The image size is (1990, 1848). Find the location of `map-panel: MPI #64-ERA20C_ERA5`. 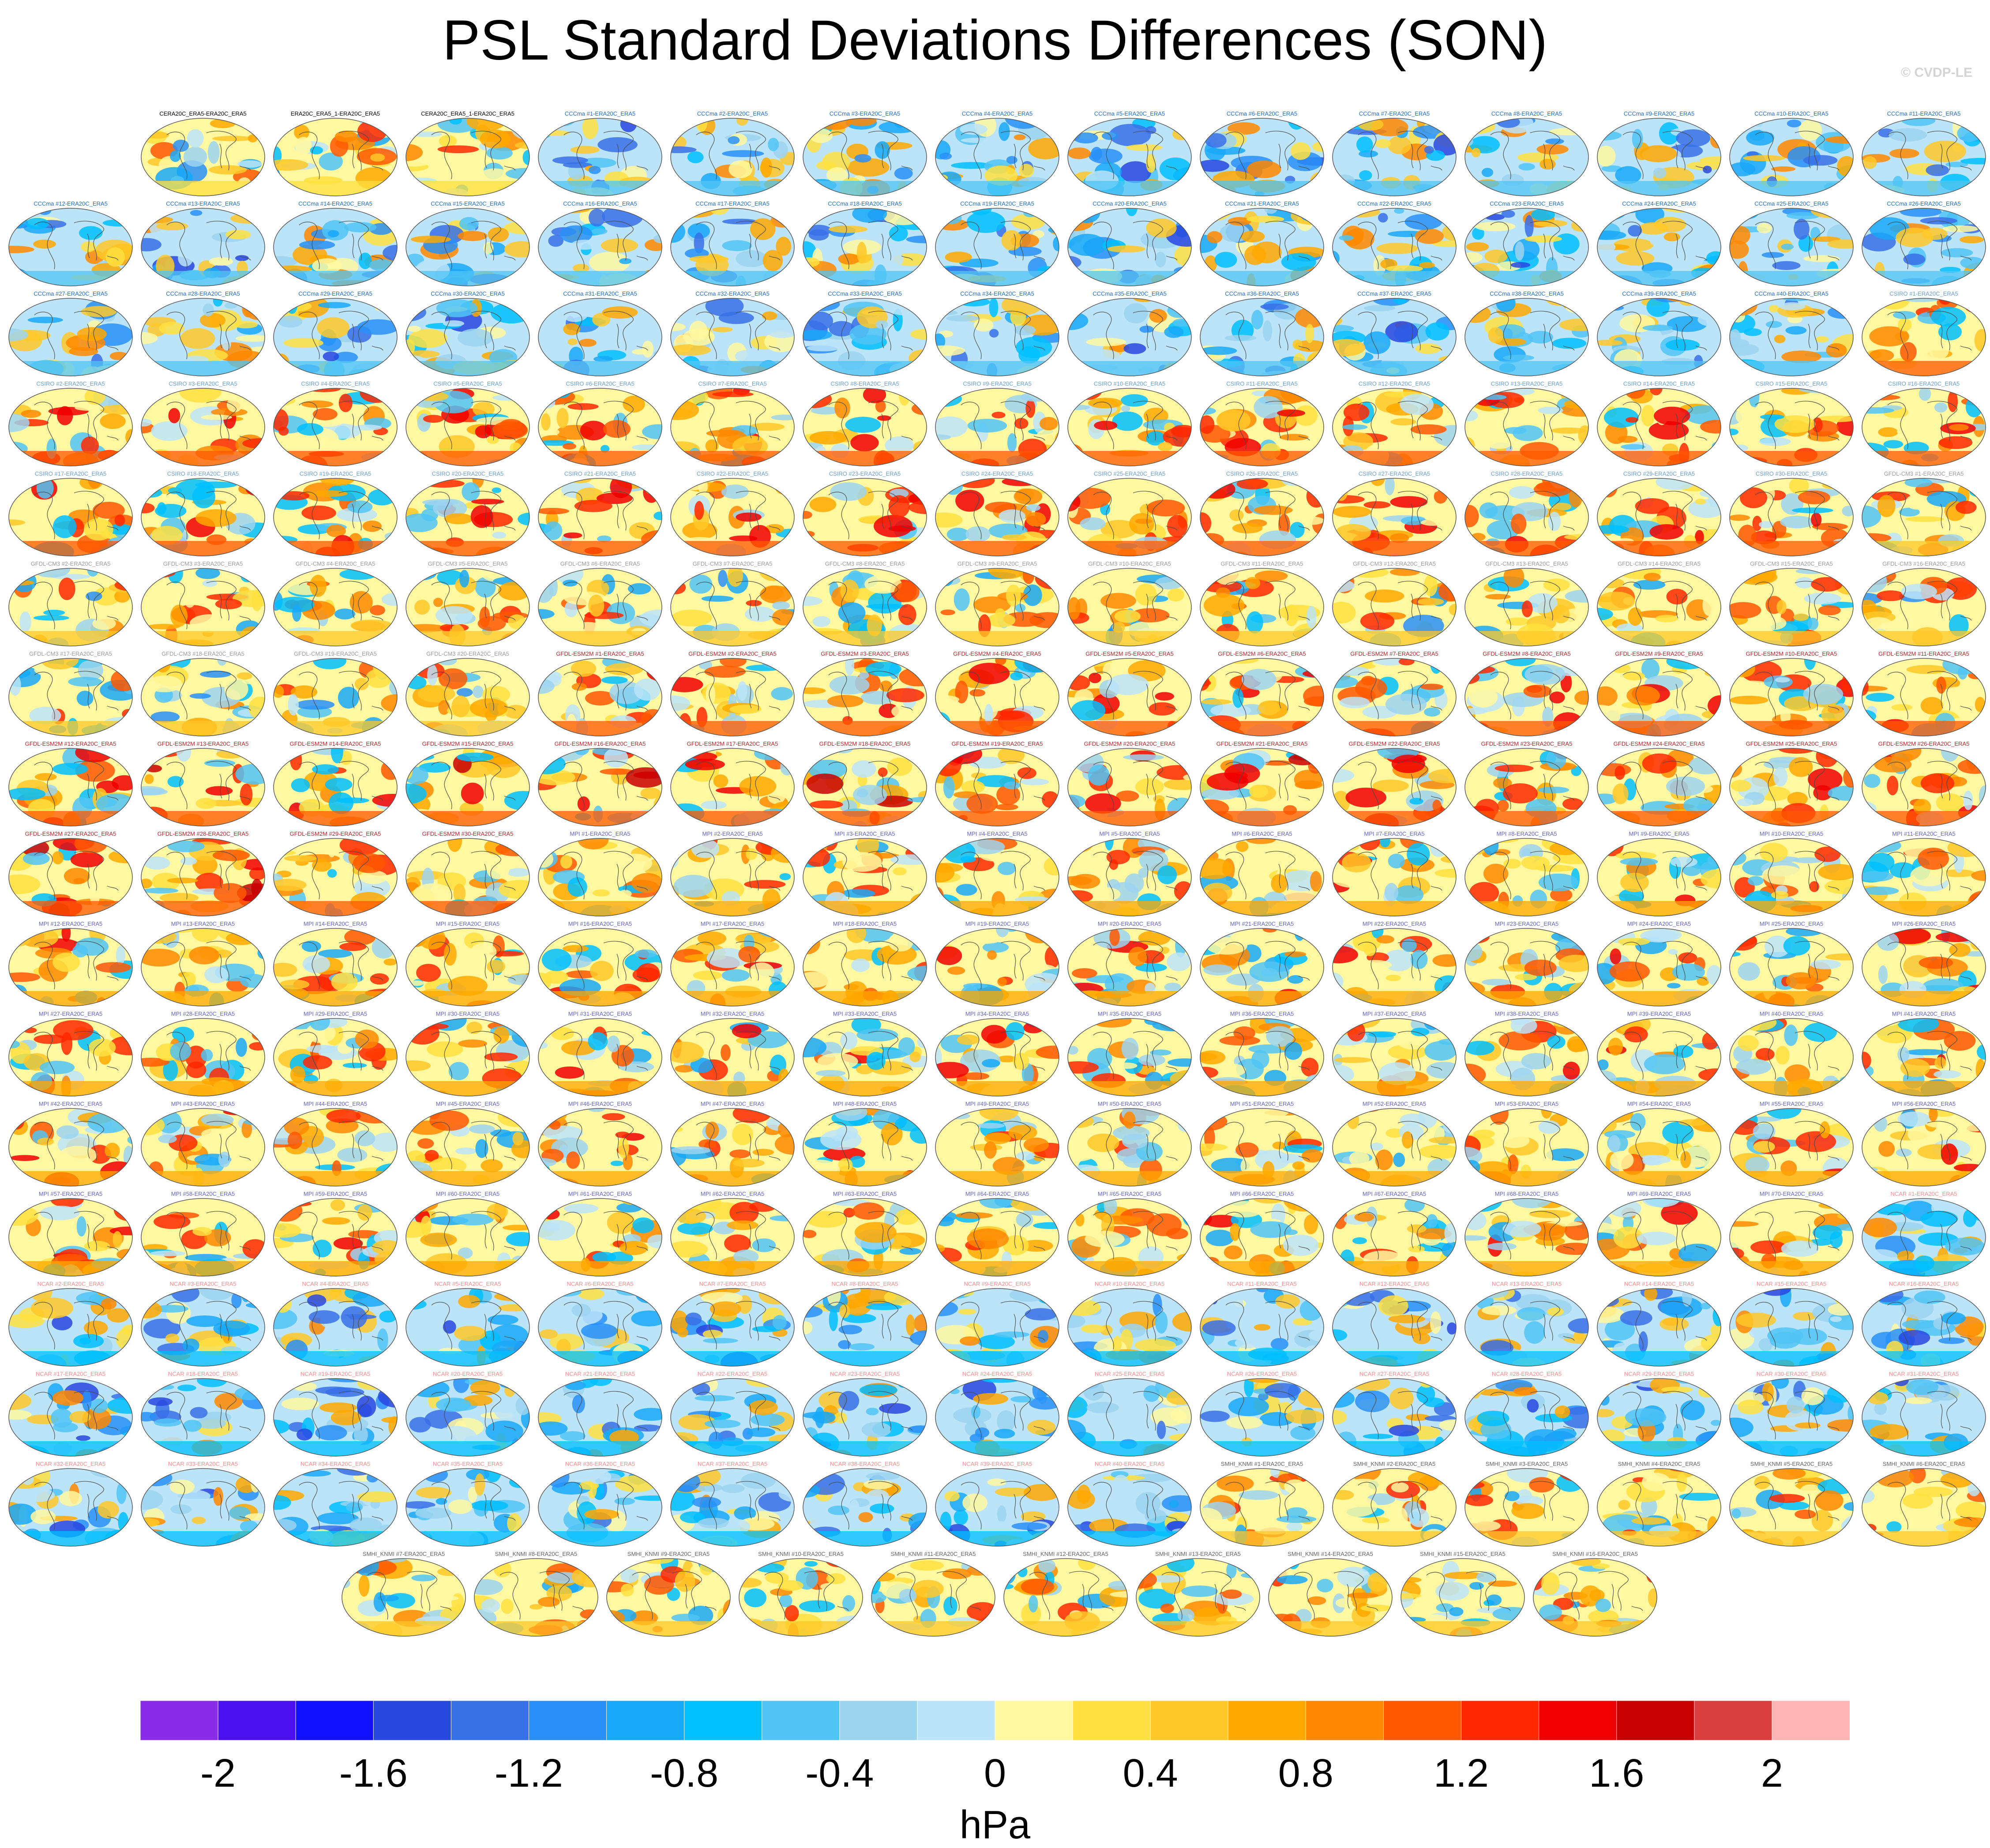

map-panel: MPI #64-ERA20C_ERA5 is located at coordinates (997, 1235).